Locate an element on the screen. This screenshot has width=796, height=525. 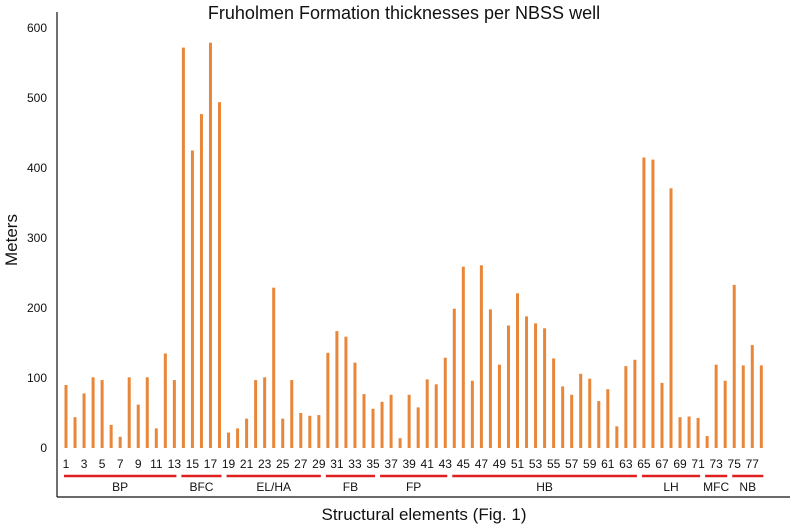
y-axis-title: Meters is located at coordinates (11, 240).